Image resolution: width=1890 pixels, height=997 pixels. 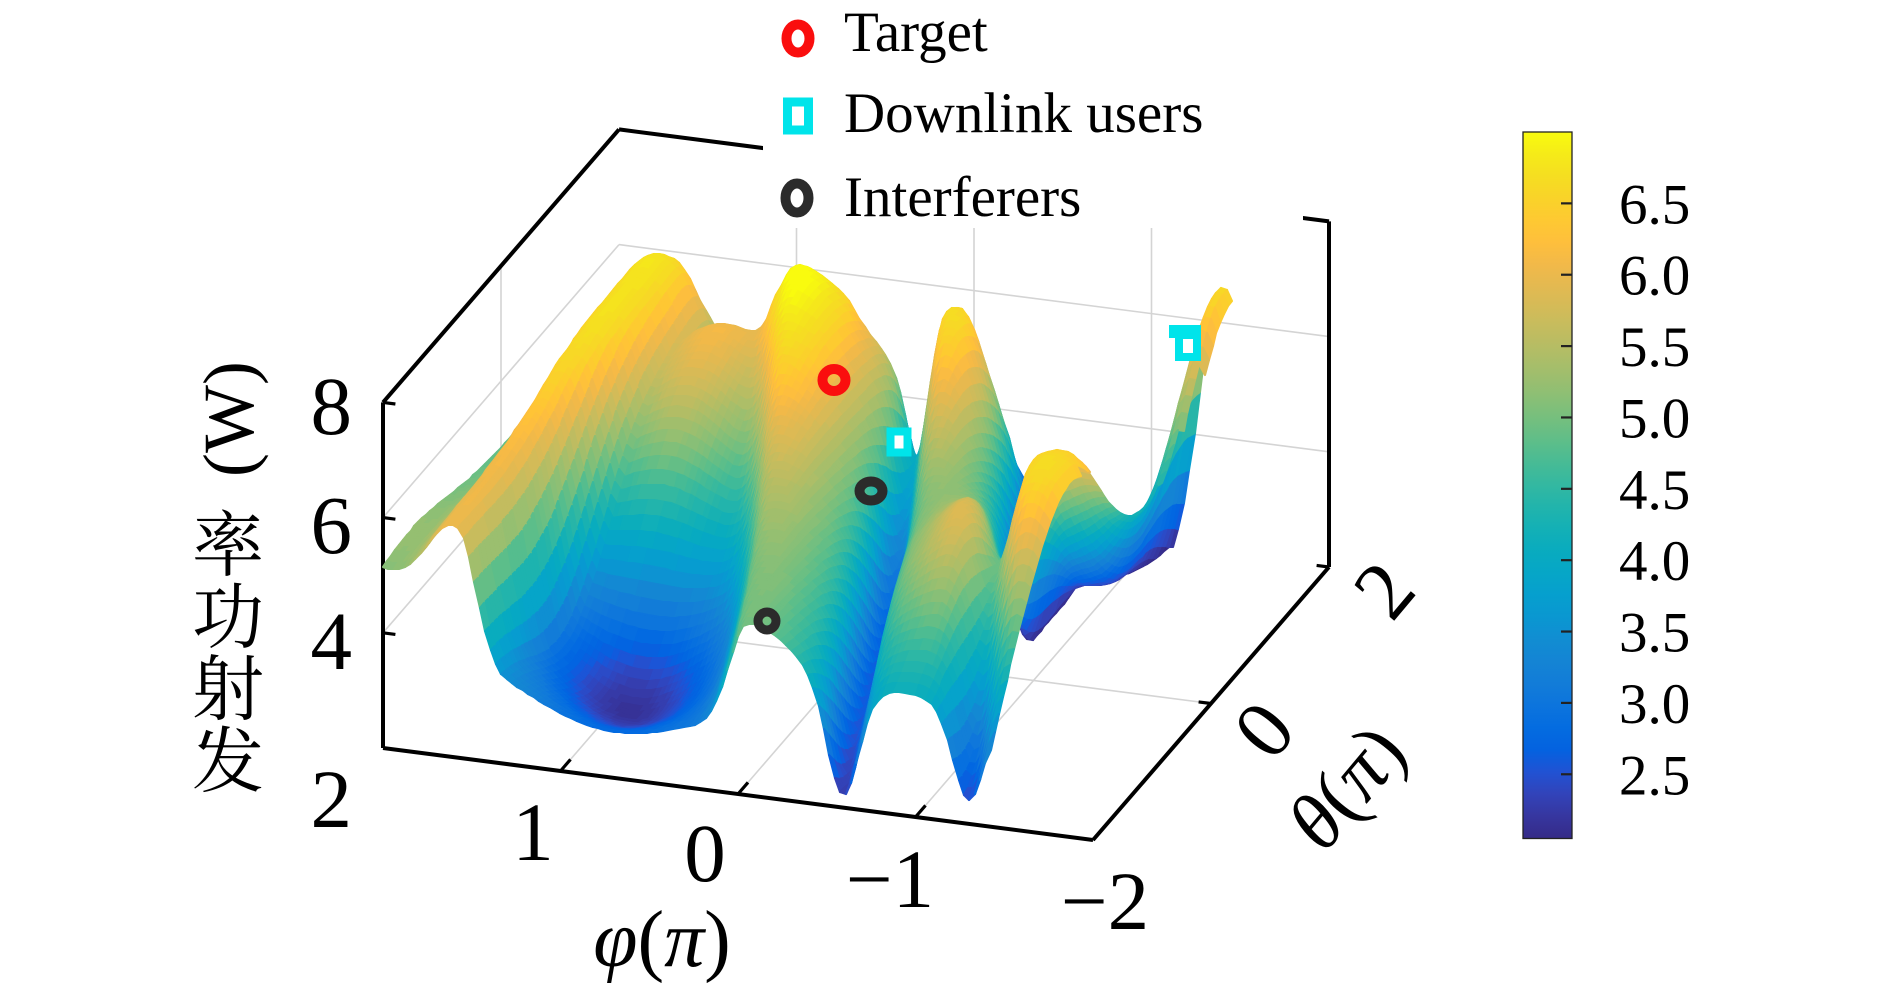 I want to click on svg-text: 3.5, so click(x=1654, y=633).